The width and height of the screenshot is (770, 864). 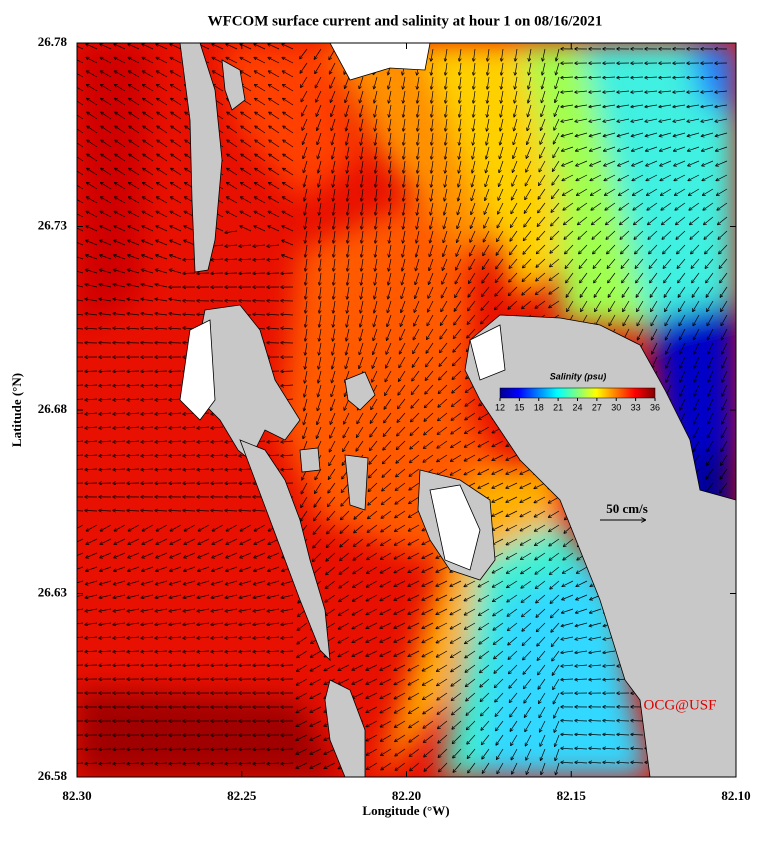 I want to click on y-axis-label: Latitude (°N), so click(x=16, y=410).